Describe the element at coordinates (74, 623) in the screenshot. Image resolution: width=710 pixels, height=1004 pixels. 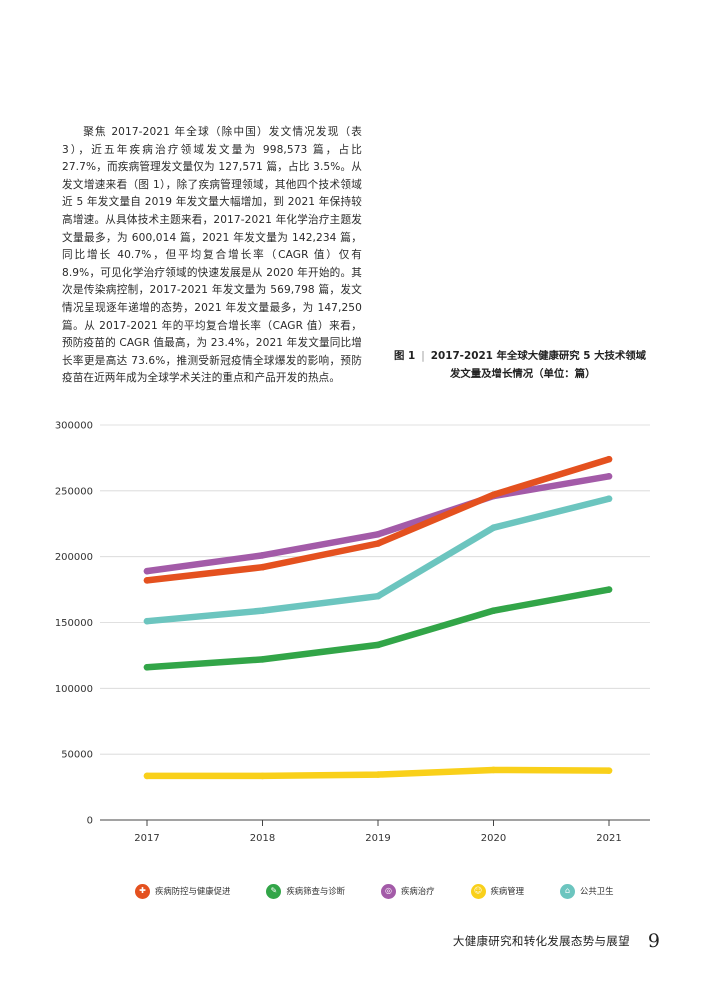
I see `y-tick-label: 150000` at that location.